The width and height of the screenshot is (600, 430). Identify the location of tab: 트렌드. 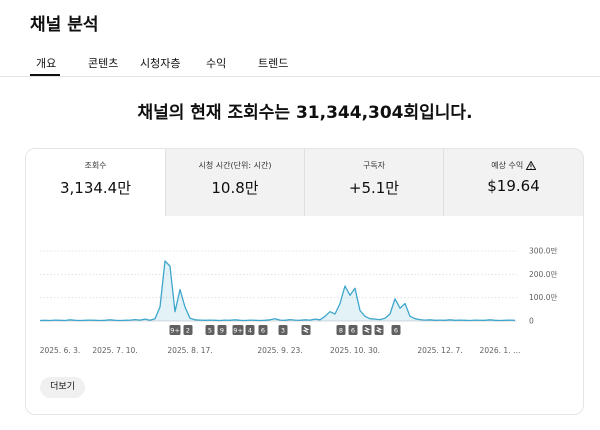
(273, 63).